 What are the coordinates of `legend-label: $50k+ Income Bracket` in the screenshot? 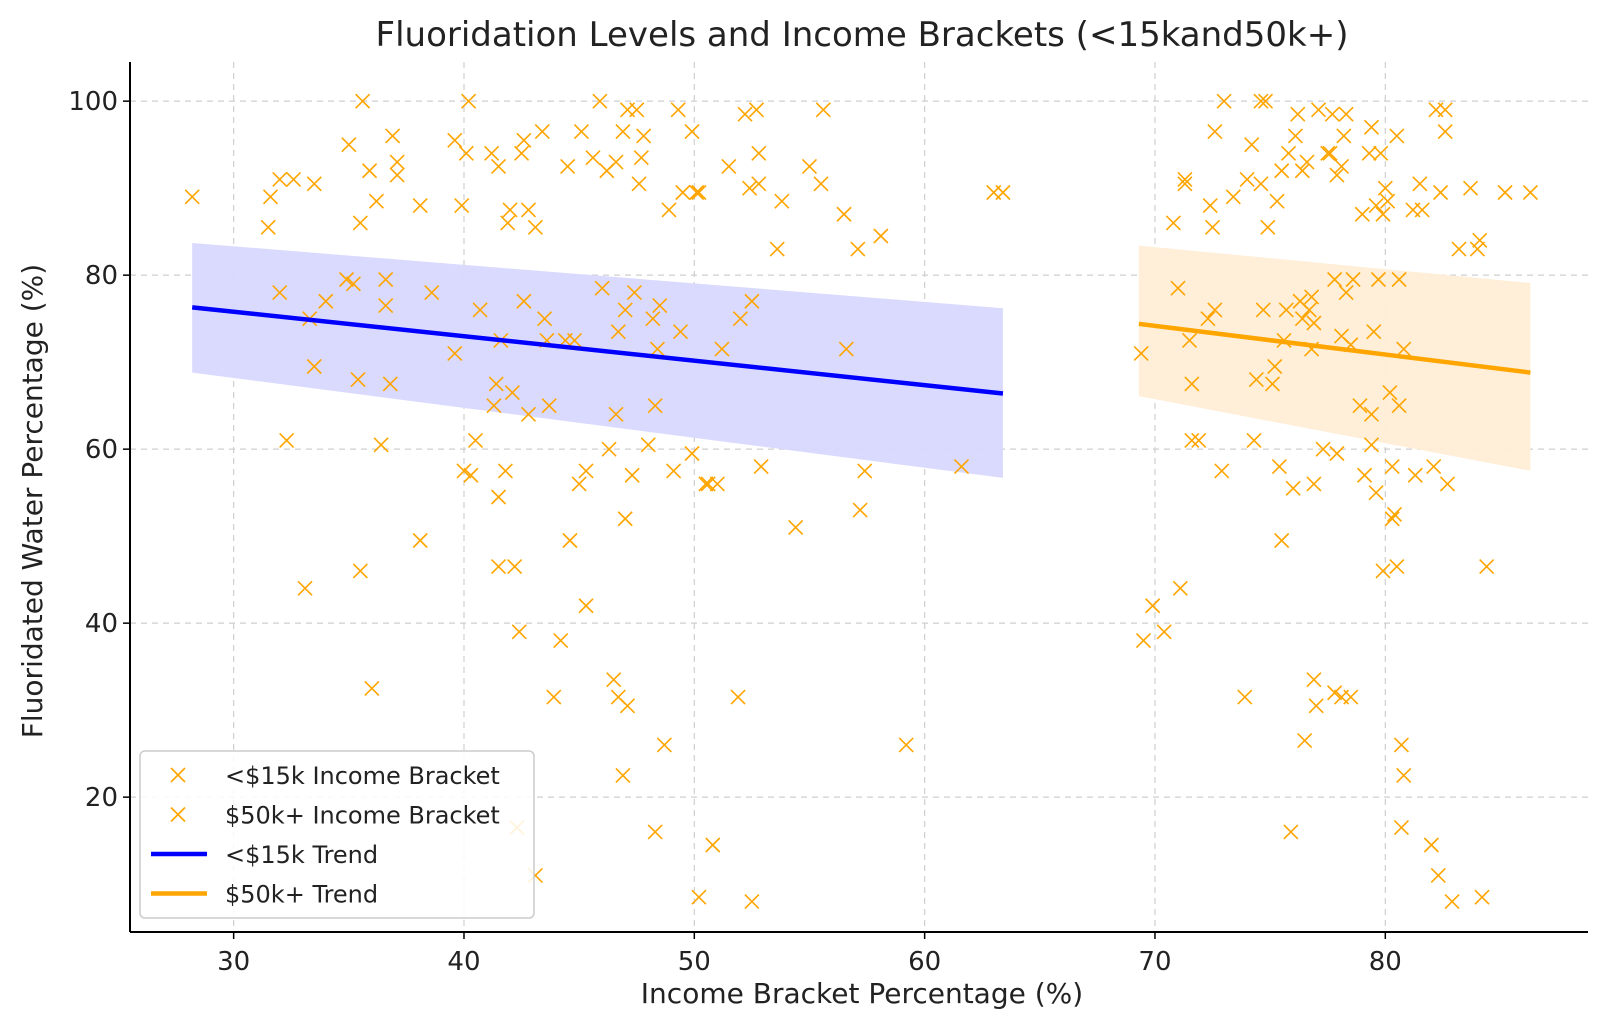 It's located at (362, 816).